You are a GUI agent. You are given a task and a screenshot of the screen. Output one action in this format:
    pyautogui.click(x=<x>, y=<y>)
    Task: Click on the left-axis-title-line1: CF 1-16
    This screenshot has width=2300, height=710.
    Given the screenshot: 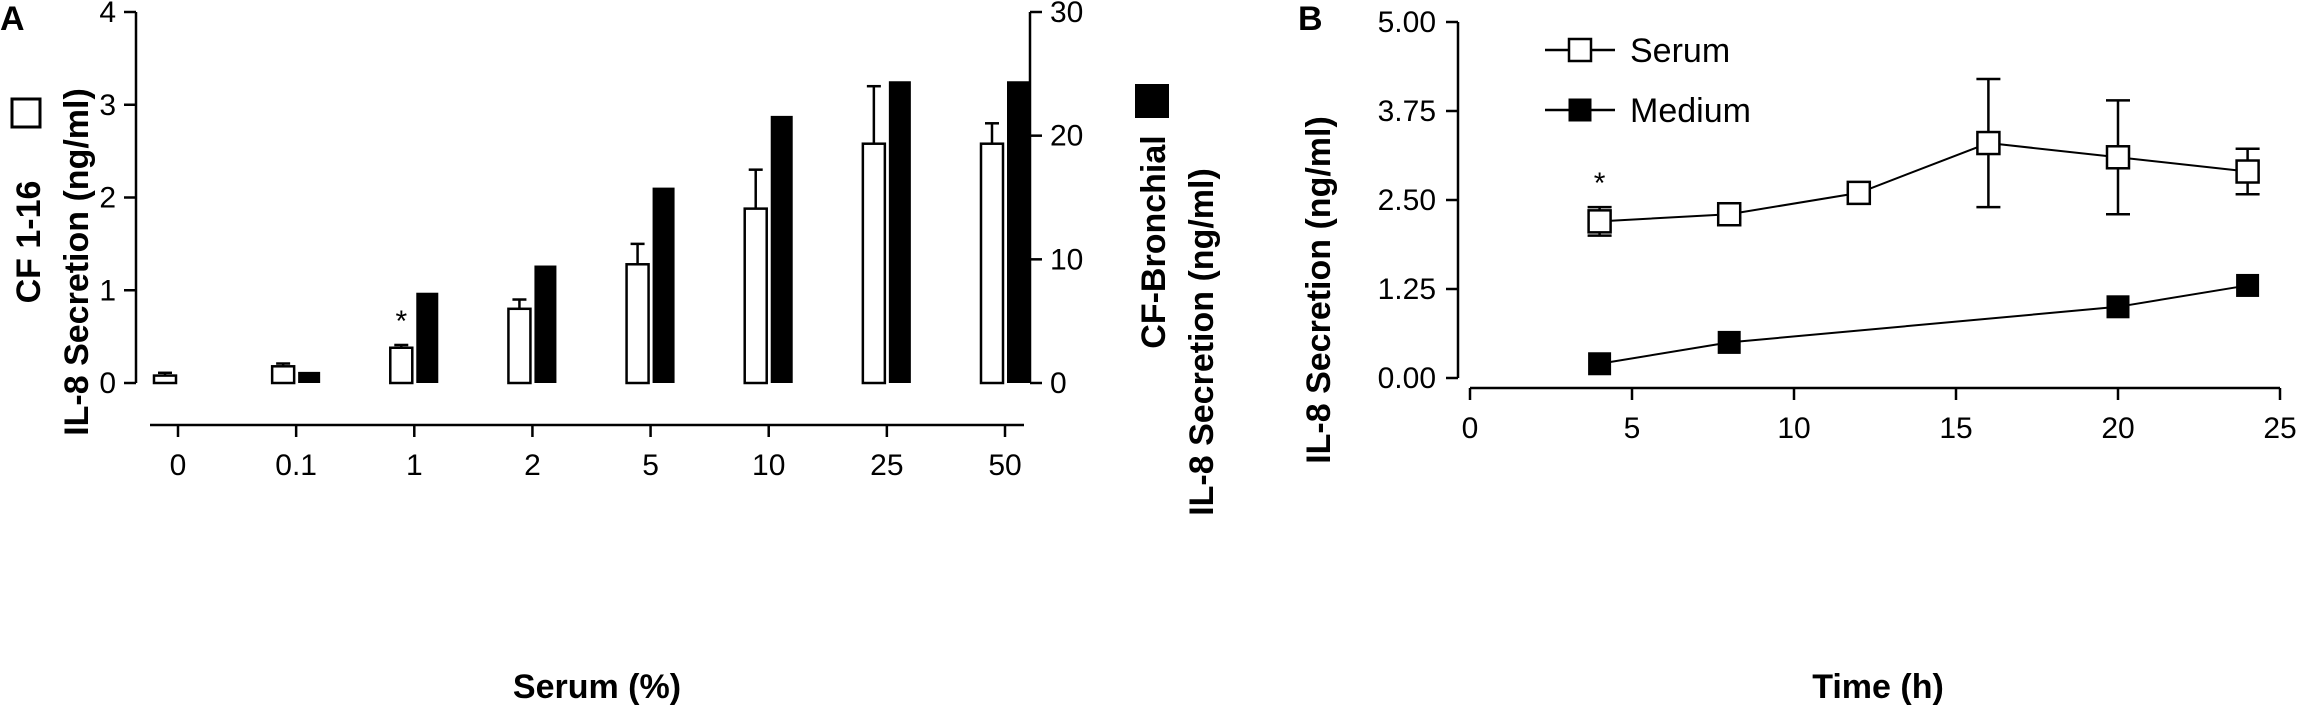 What is the action you would take?
    pyautogui.click(x=29, y=242)
    